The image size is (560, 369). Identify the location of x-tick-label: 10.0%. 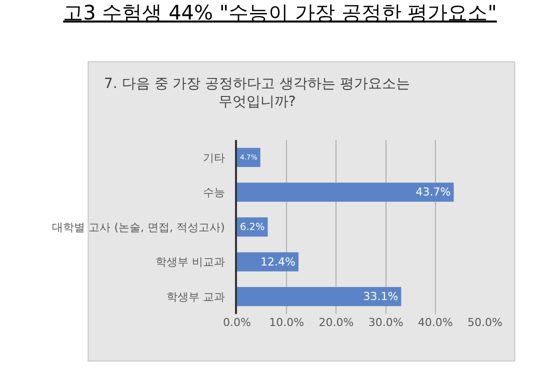
(286, 322).